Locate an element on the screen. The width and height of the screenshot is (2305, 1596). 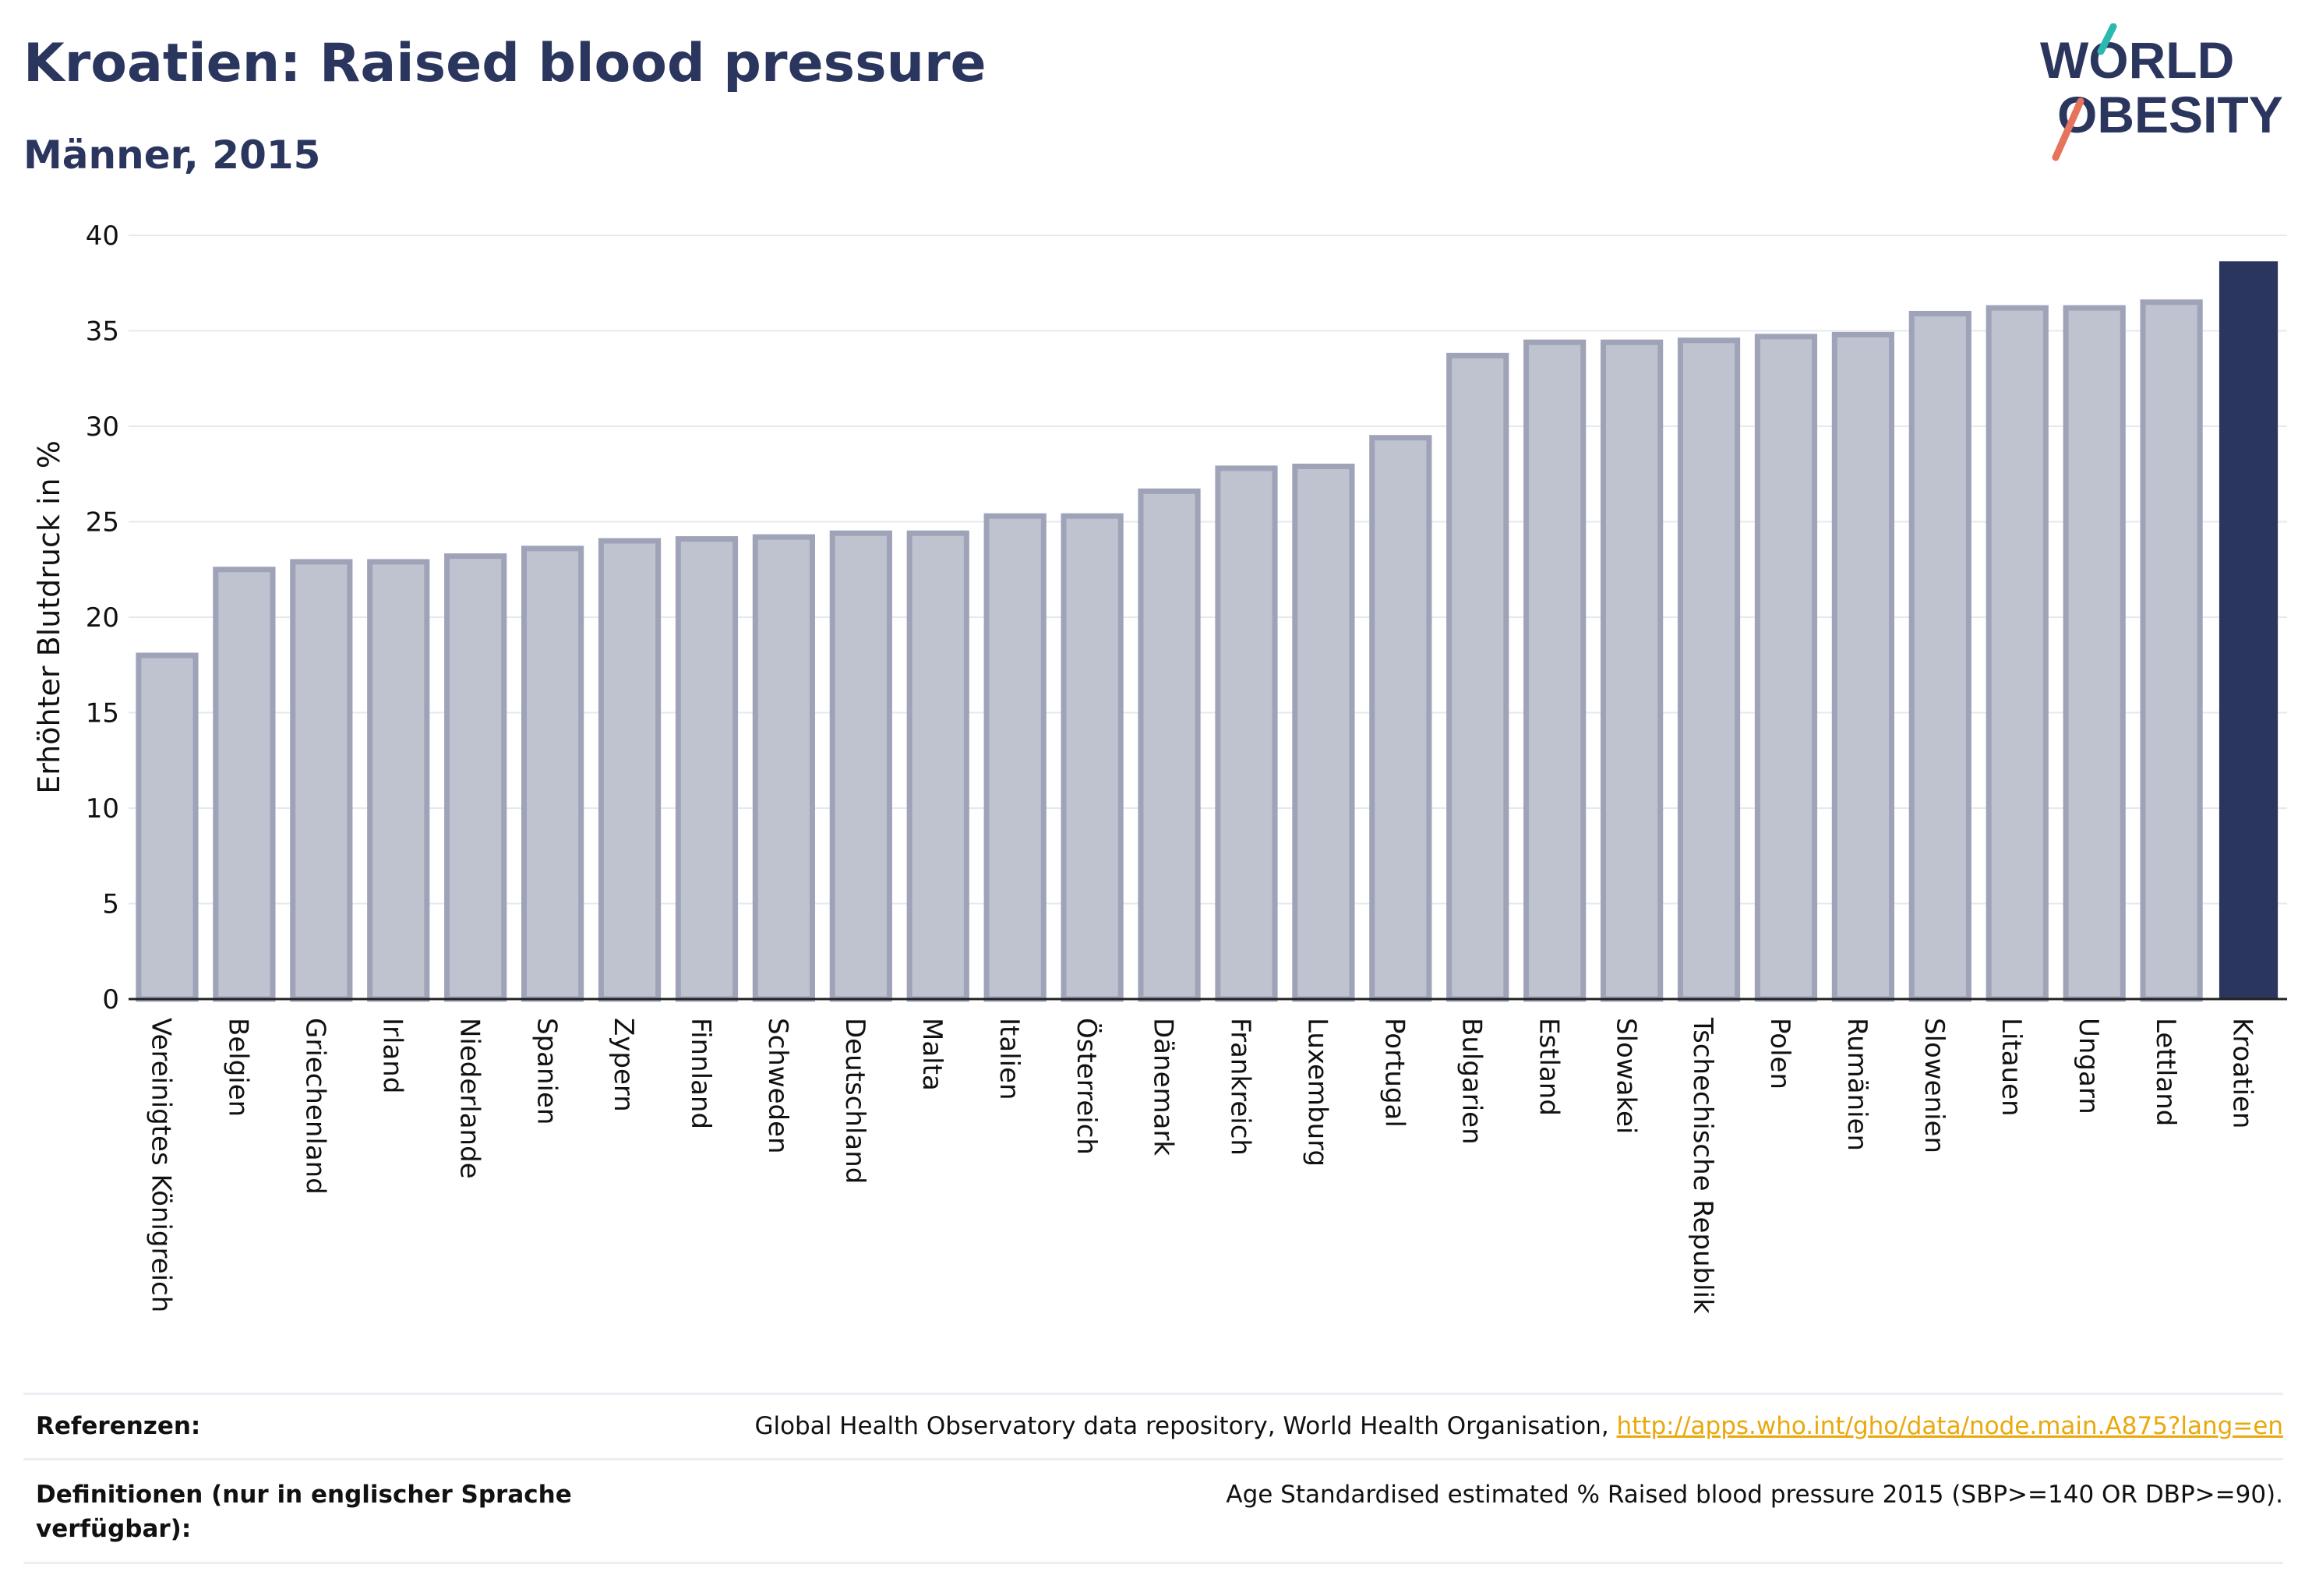
x-tick-label: Kroatien is located at coordinates (2242, 1073).